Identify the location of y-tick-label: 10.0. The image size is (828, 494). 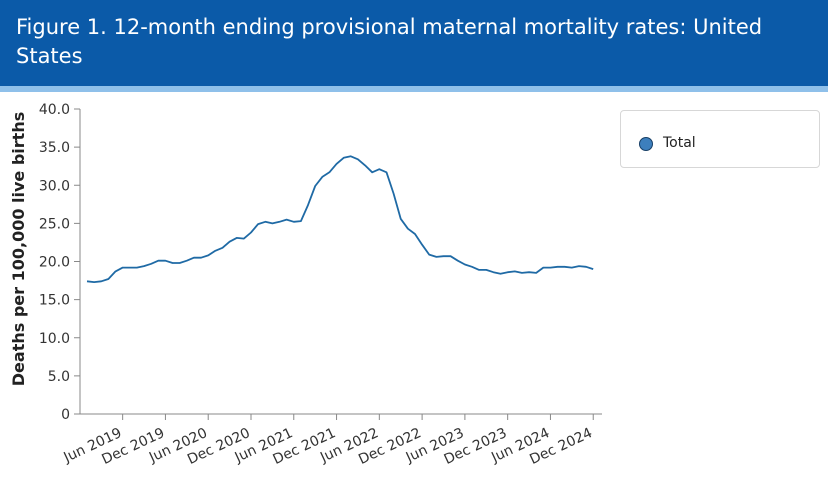
(54, 339).